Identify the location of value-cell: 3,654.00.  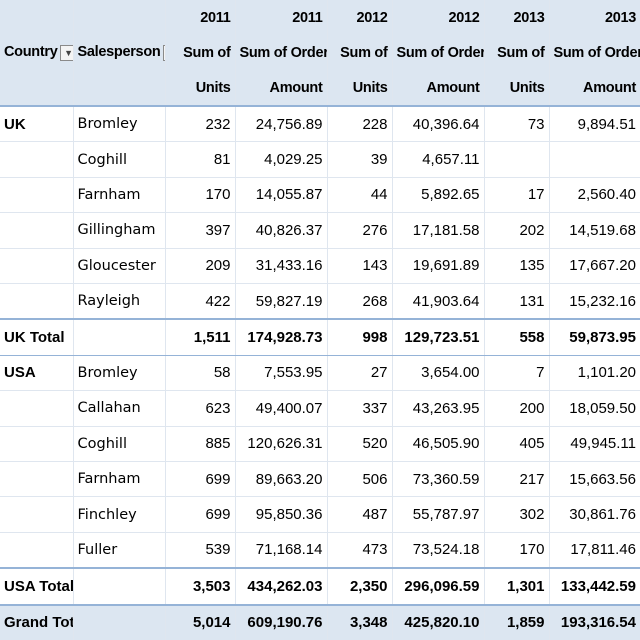
(438, 373).